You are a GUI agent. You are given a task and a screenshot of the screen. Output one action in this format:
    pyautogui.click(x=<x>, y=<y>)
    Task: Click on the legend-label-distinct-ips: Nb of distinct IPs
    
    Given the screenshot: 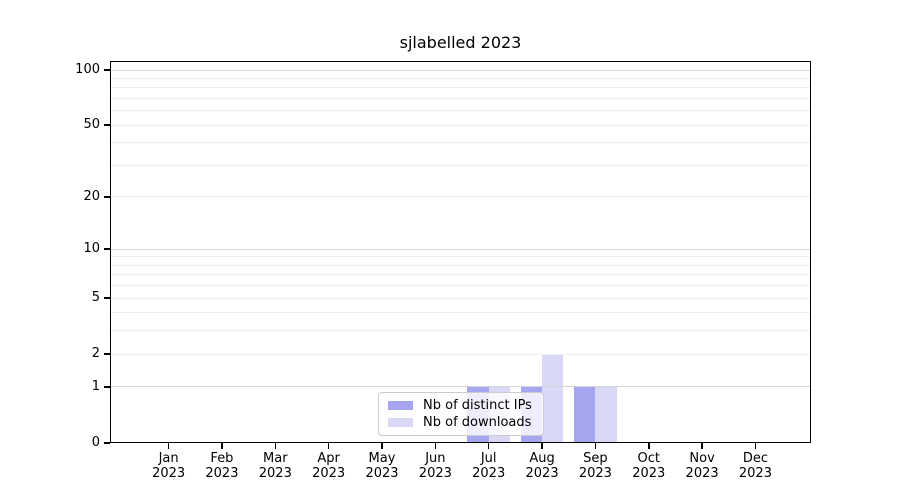 What is the action you would take?
    pyautogui.click(x=477, y=405)
    